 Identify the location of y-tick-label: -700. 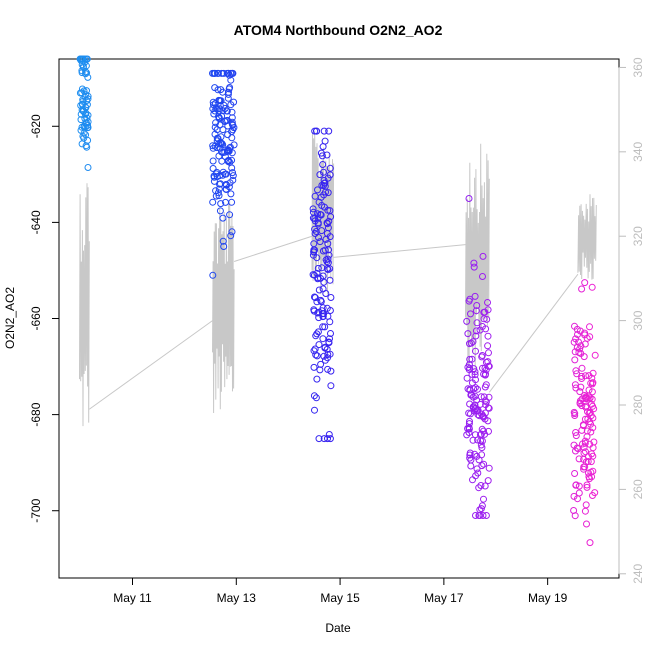
(36, 510).